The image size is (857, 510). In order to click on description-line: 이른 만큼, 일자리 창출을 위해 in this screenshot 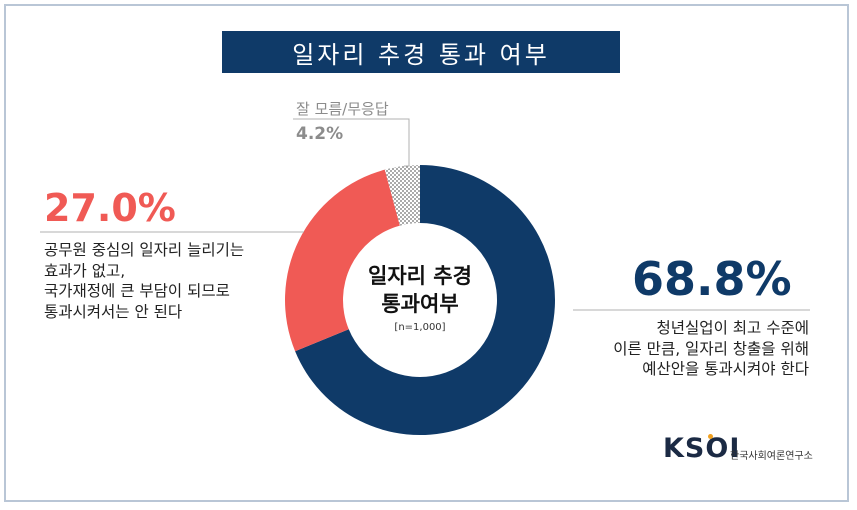, I will do `click(711, 348)`.